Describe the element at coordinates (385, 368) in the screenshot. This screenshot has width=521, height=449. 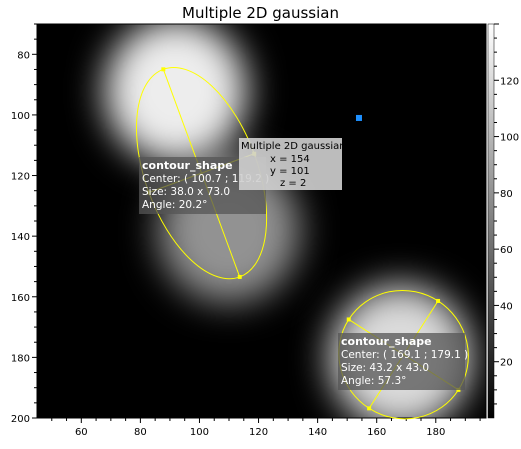
I see `shape-label-size: Size: 43.2 x 43.0` at that location.